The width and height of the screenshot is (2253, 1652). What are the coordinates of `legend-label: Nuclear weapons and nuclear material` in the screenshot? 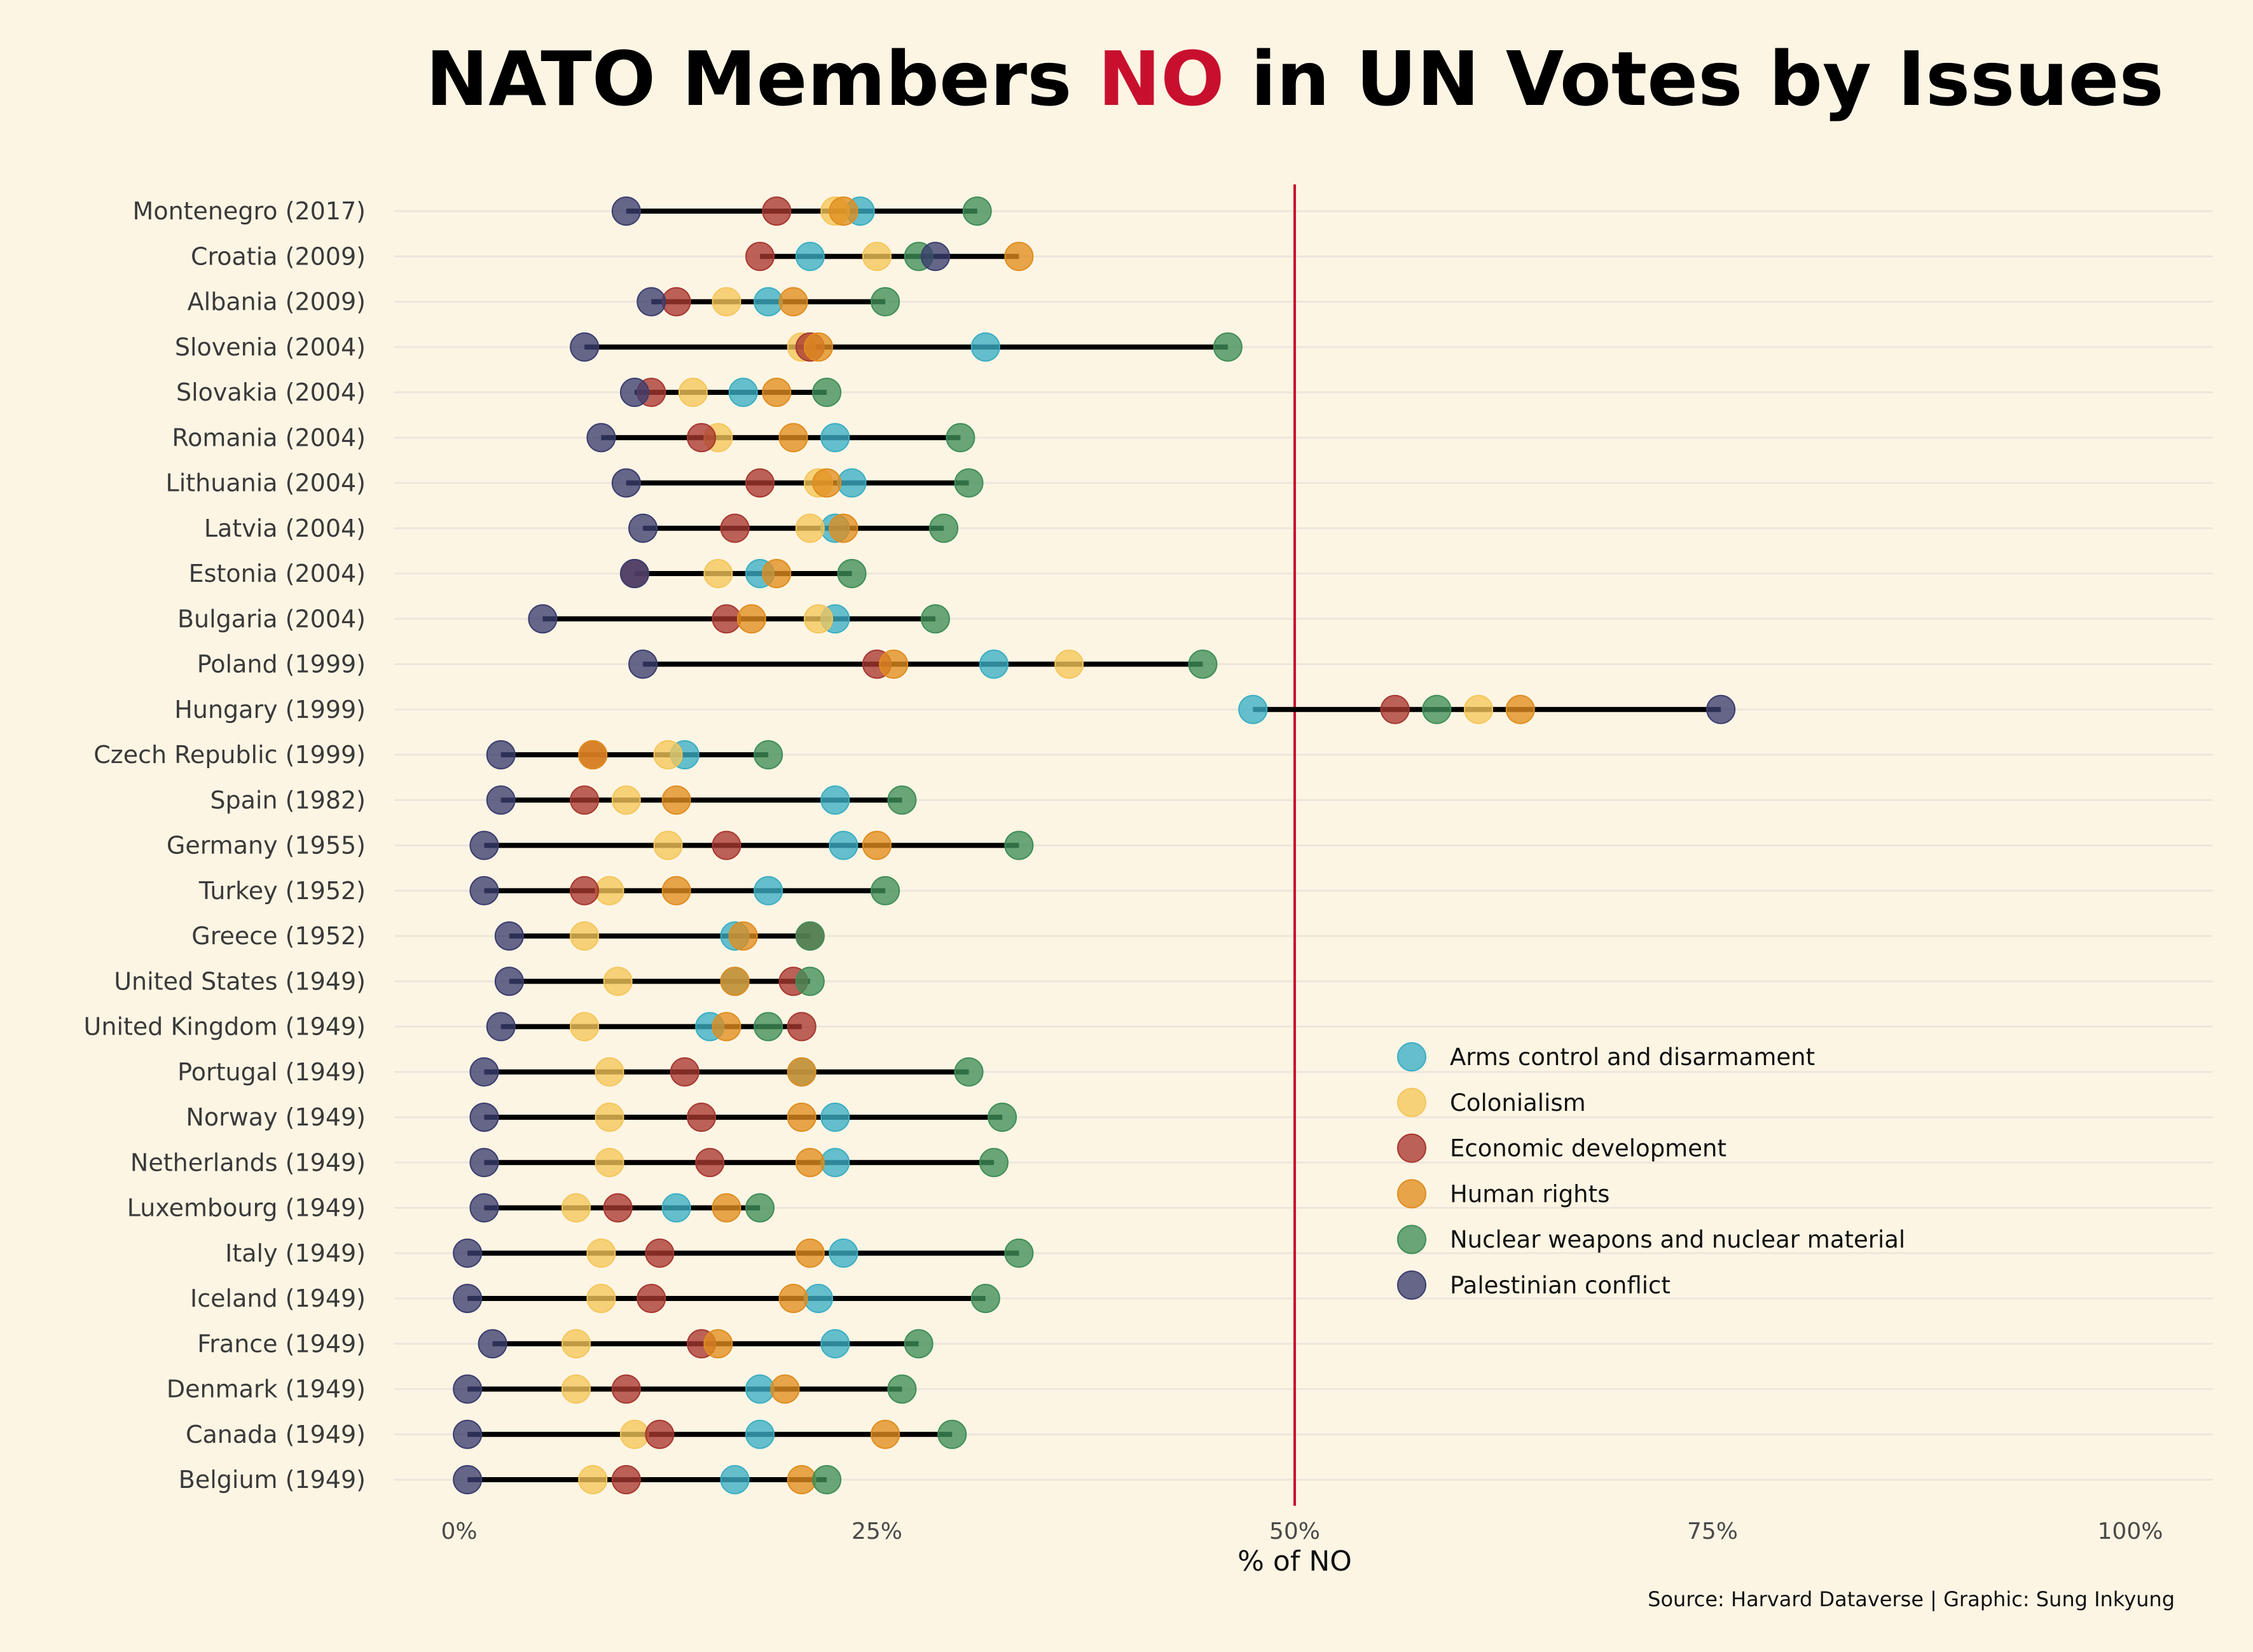 It's located at (1677, 1239).